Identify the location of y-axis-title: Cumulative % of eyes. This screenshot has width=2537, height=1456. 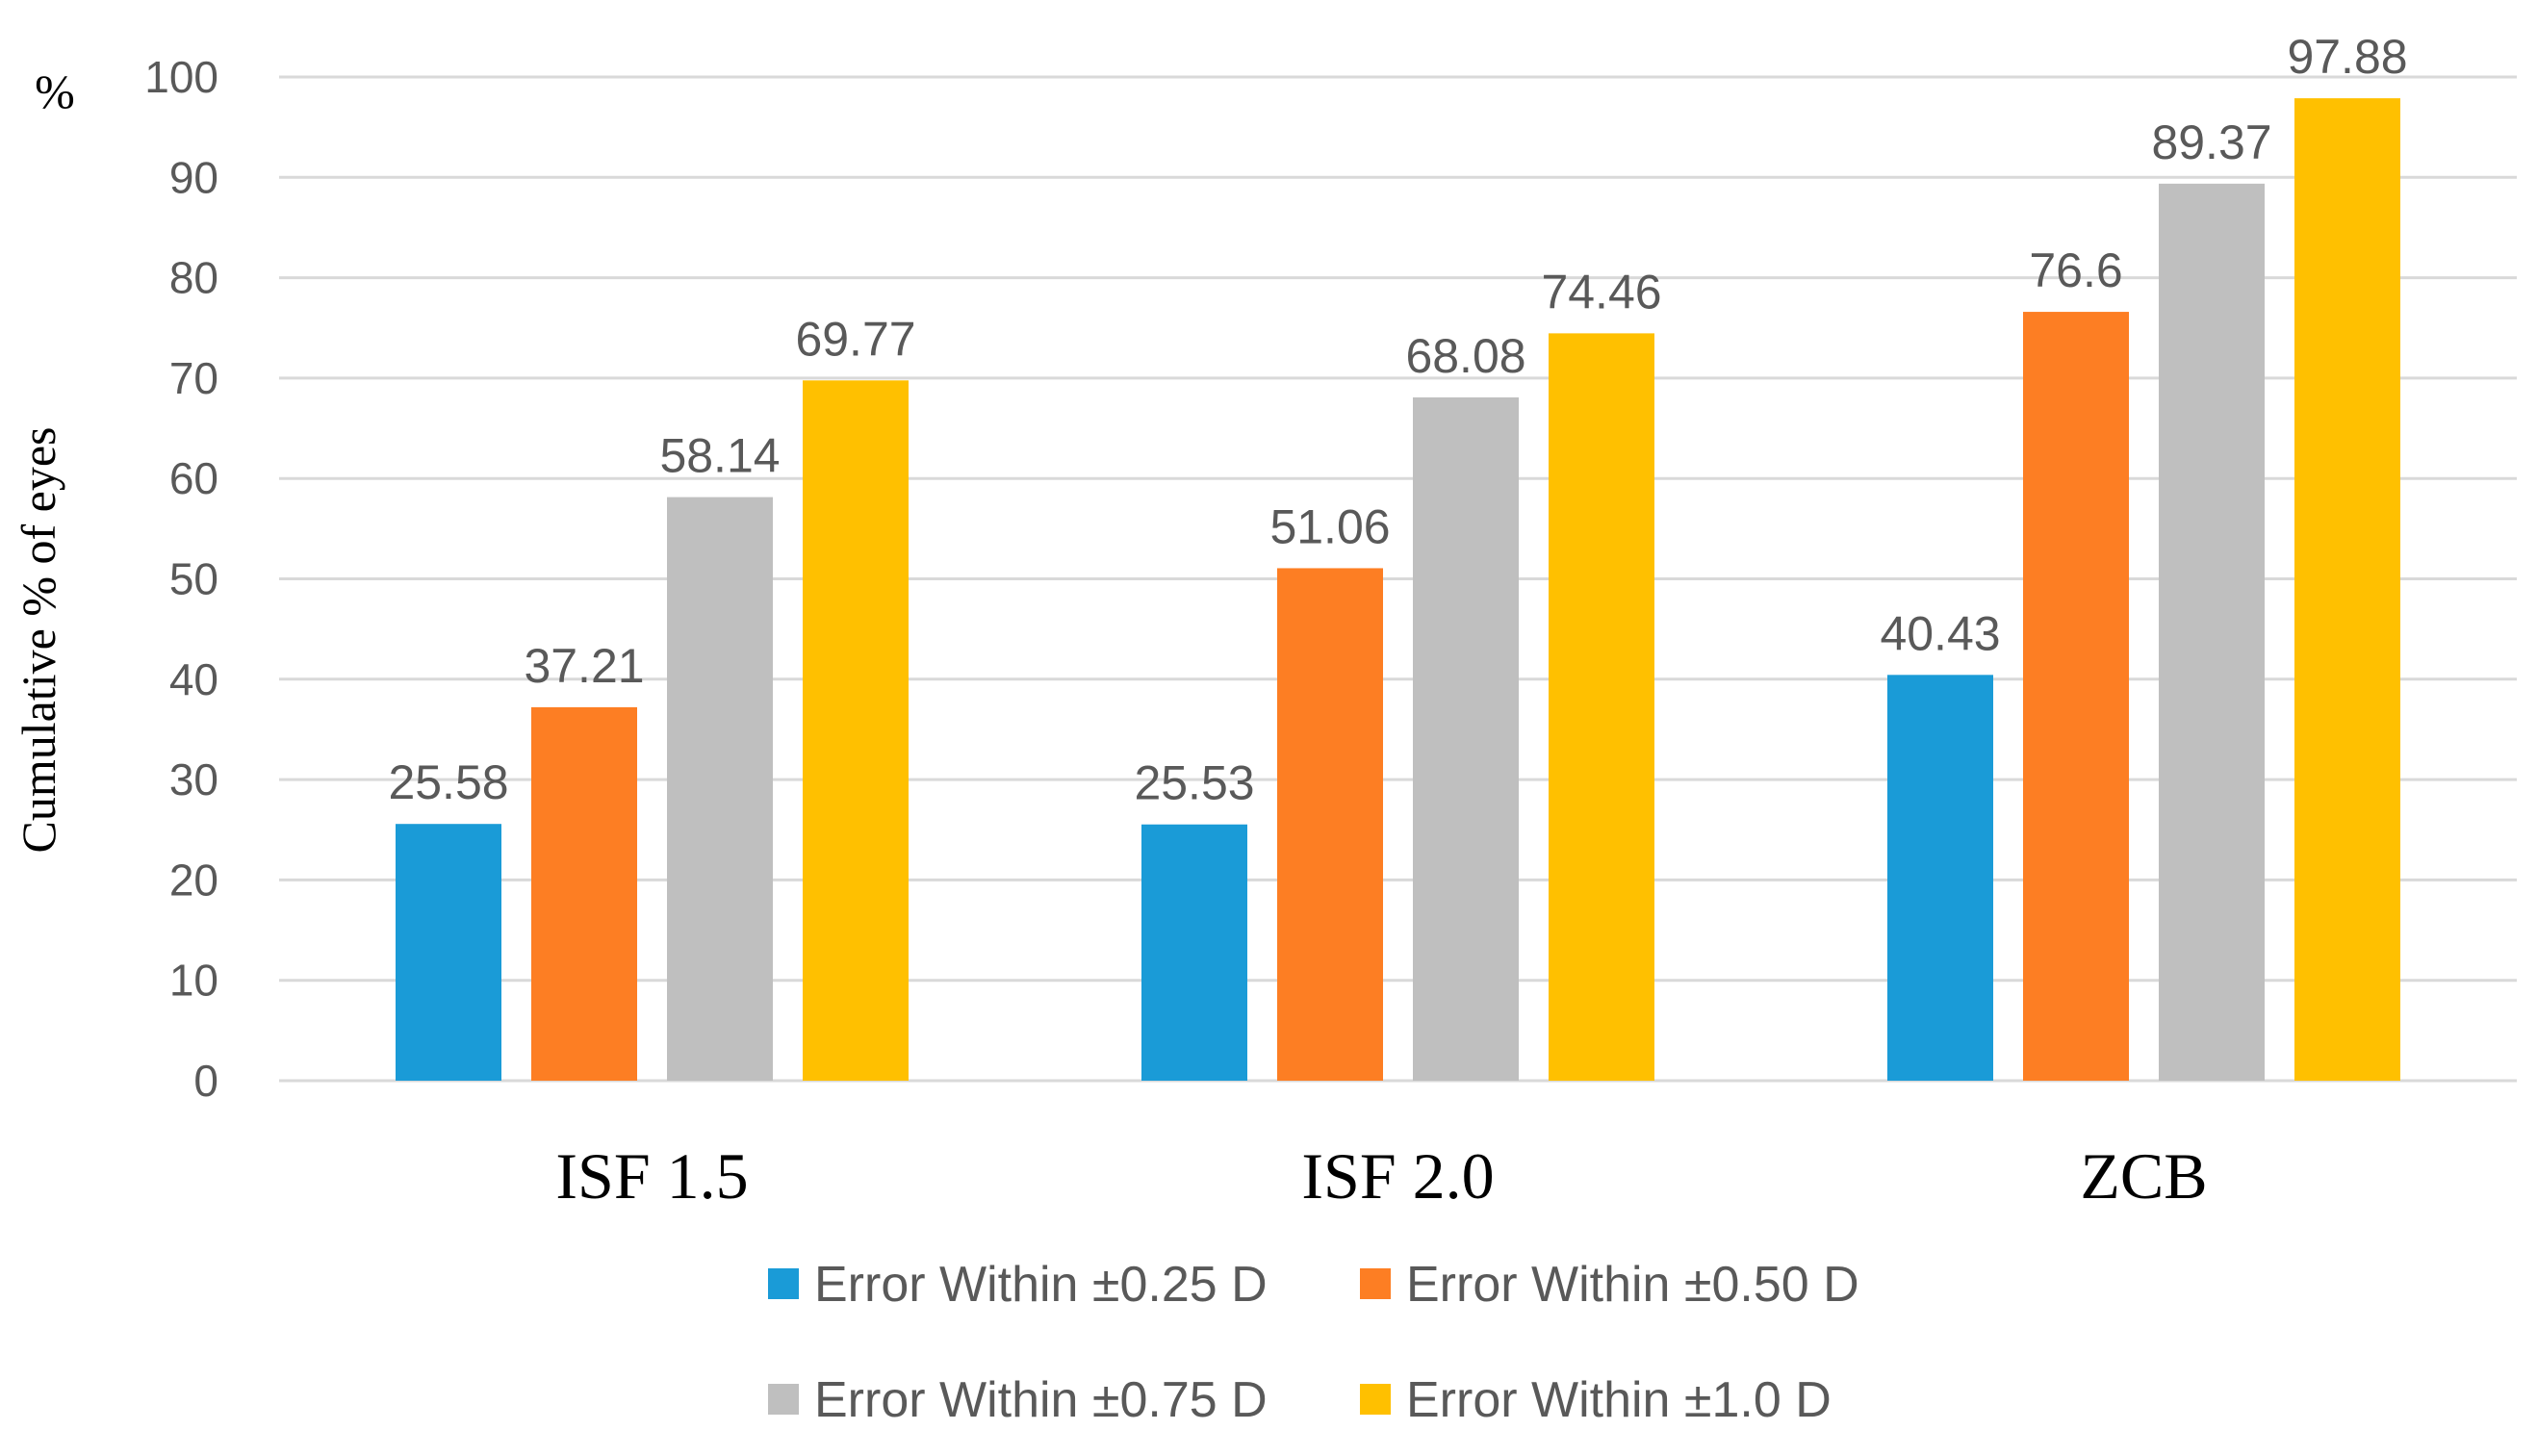
(38, 640).